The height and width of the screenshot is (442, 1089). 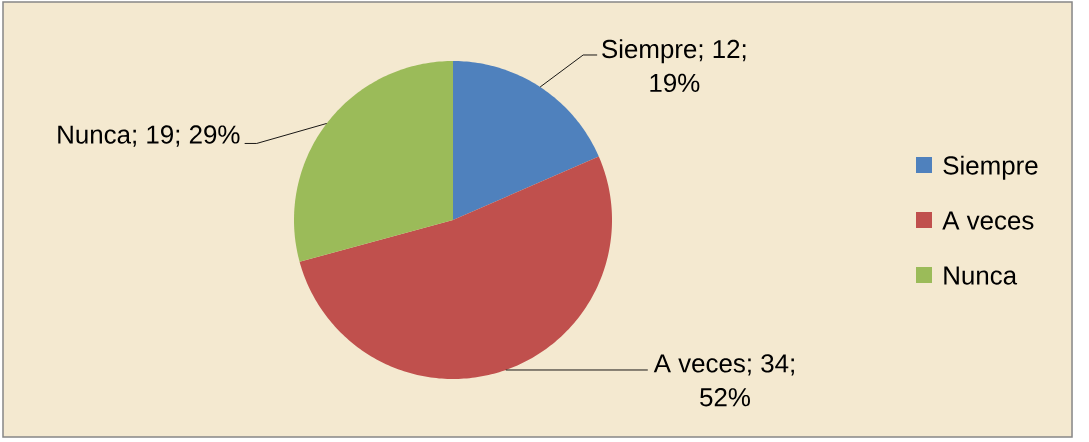 I want to click on data-label: Nunca; 19; 29%, so click(x=149, y=136).